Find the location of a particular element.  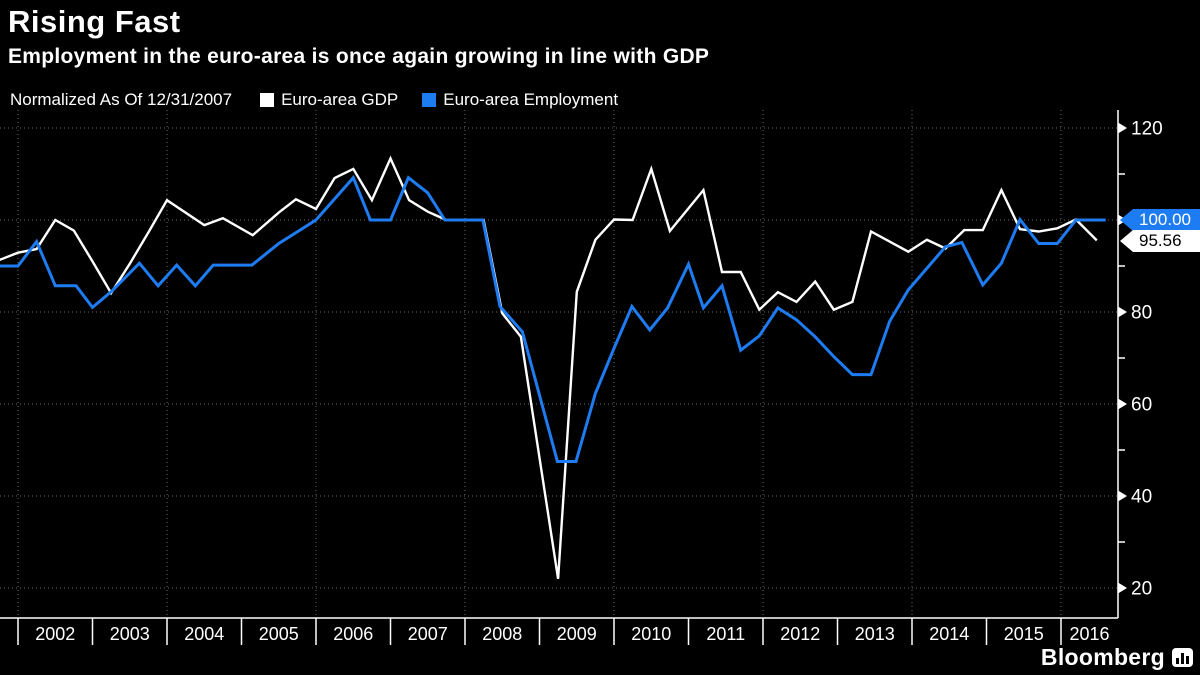

y-tick-label: 120 is located at coordinates (1147, 129).